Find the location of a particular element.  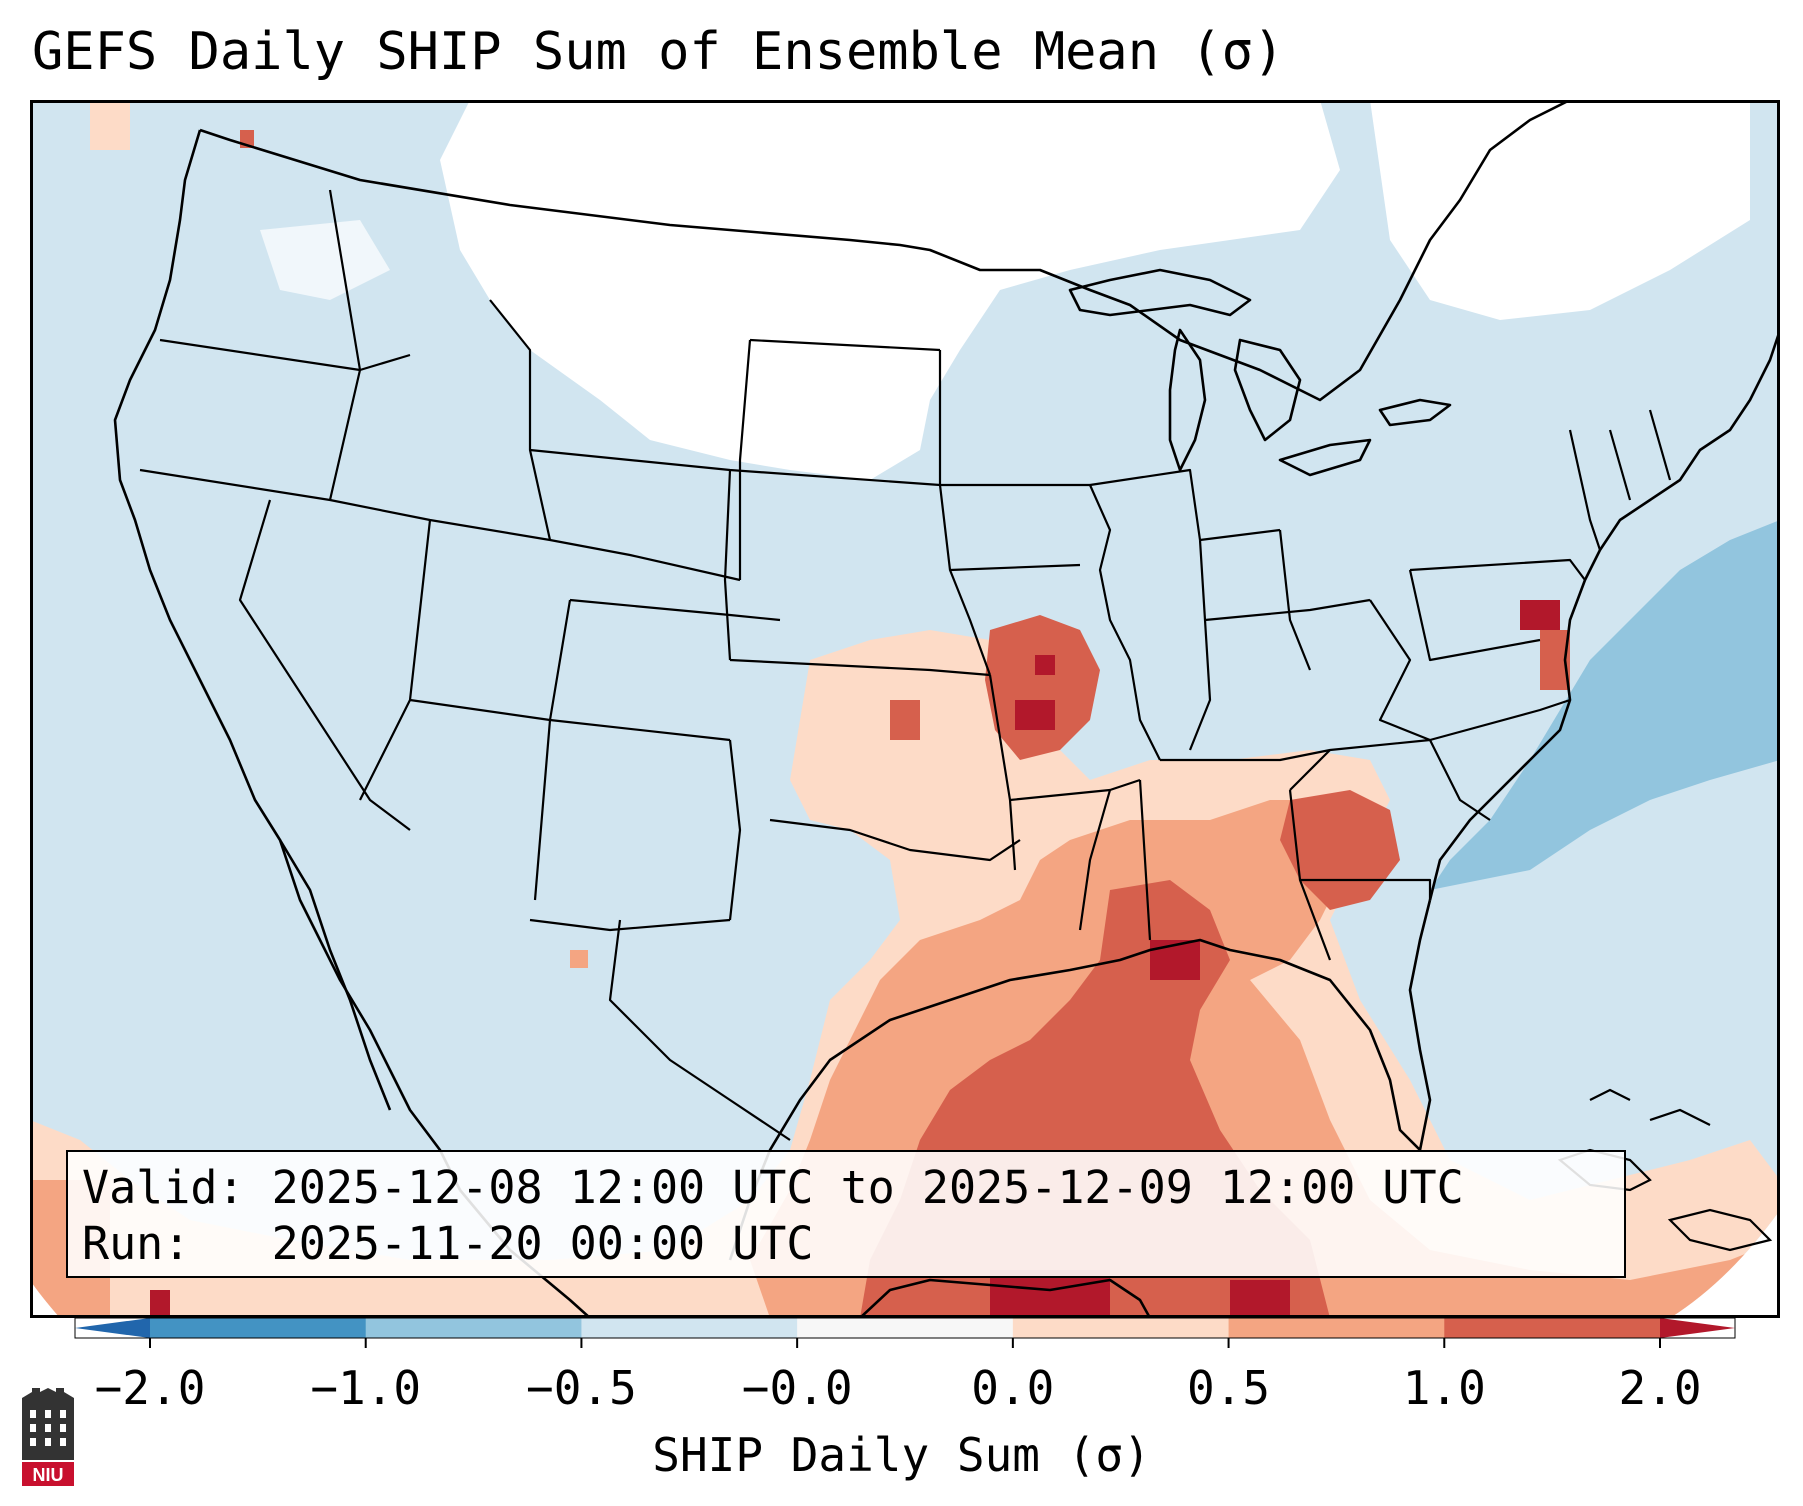

lake-michigan is located at coordinates (1187, 400).